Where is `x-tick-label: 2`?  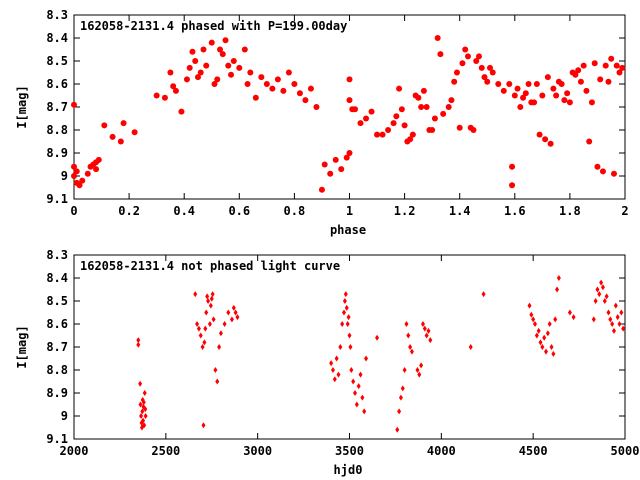 x-tick-label: 2 is located at coordinates (624, 211).